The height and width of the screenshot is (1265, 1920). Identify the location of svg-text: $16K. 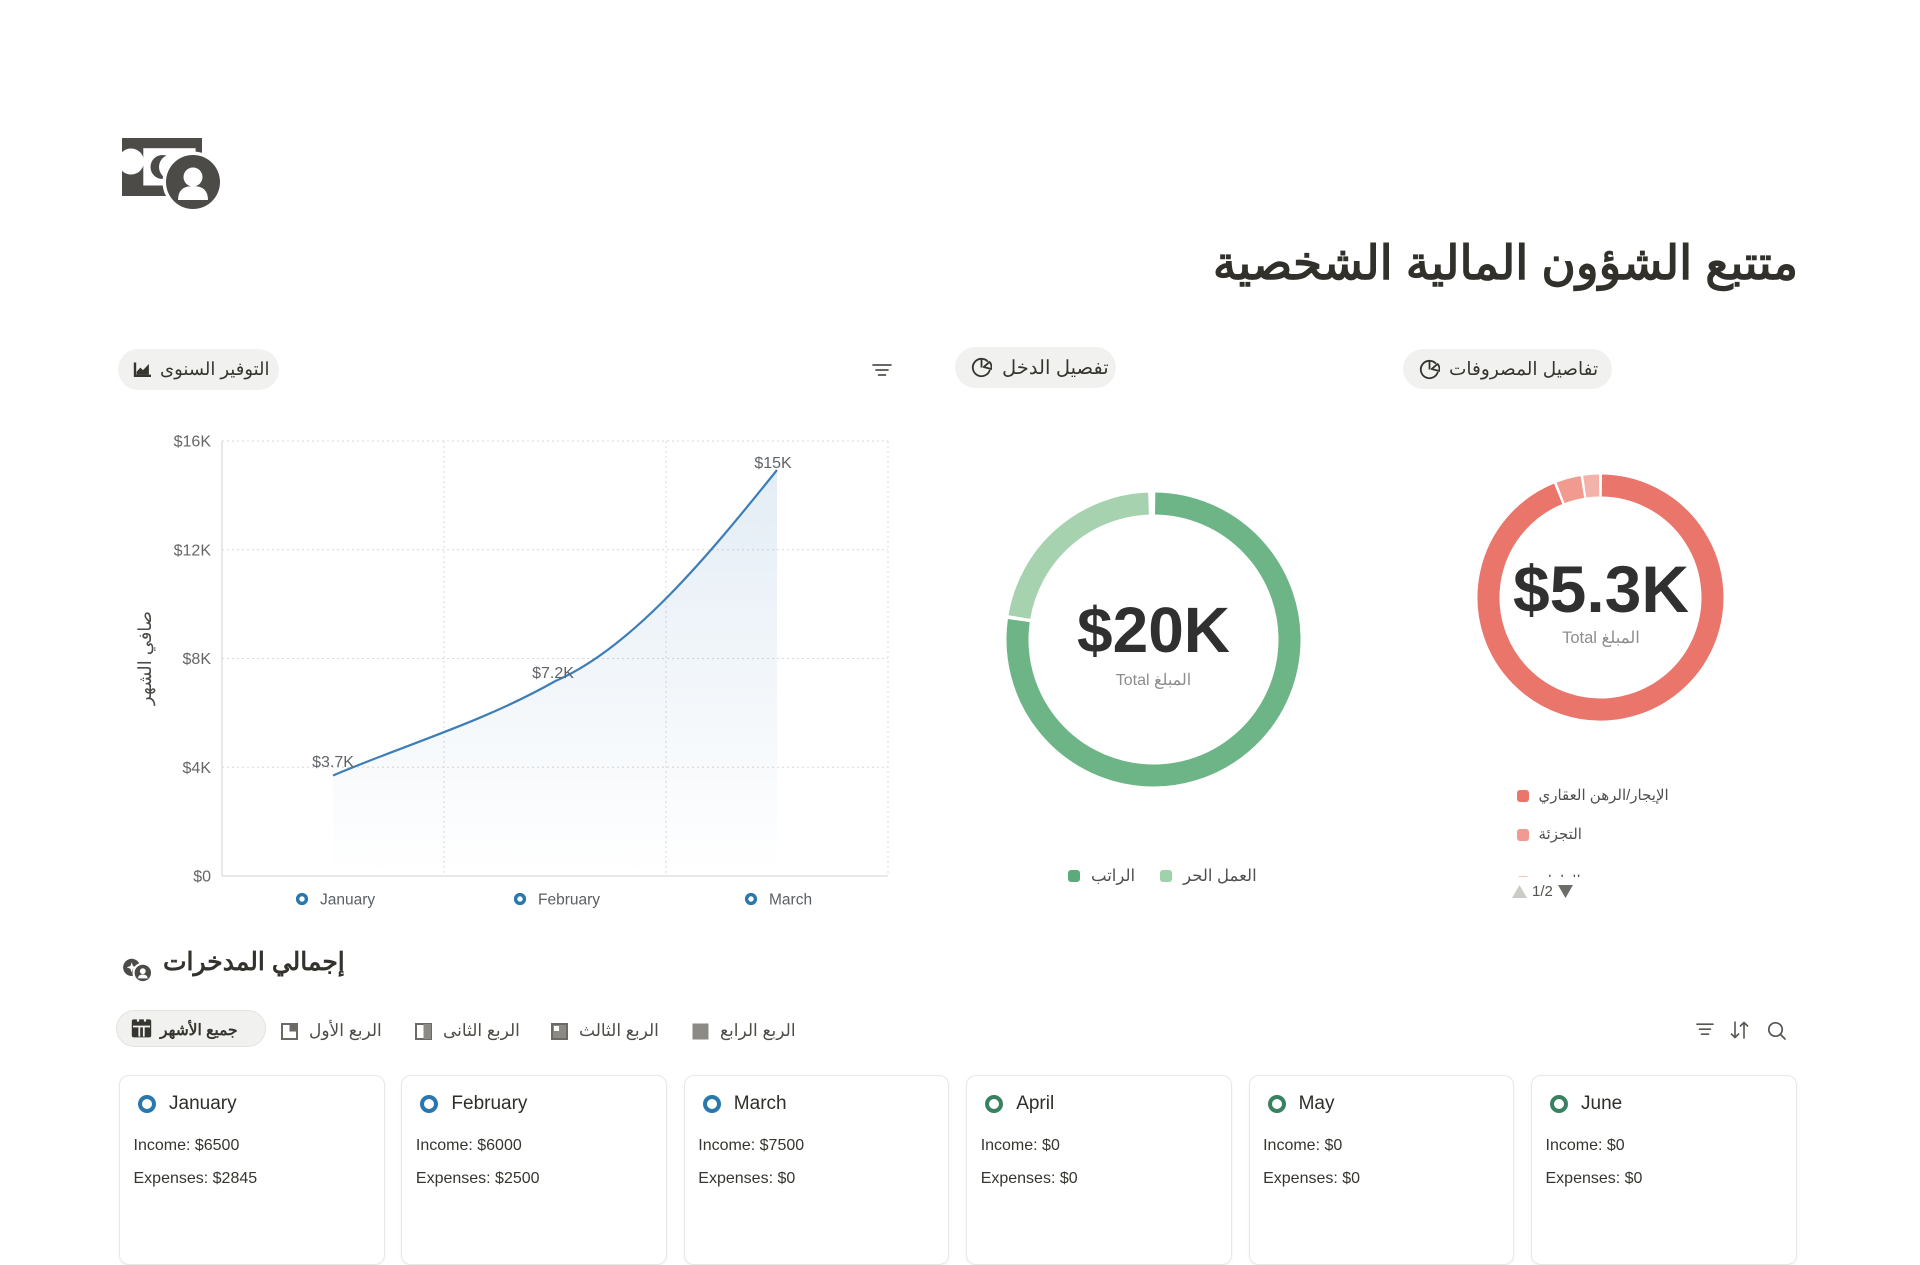
(193, 442).